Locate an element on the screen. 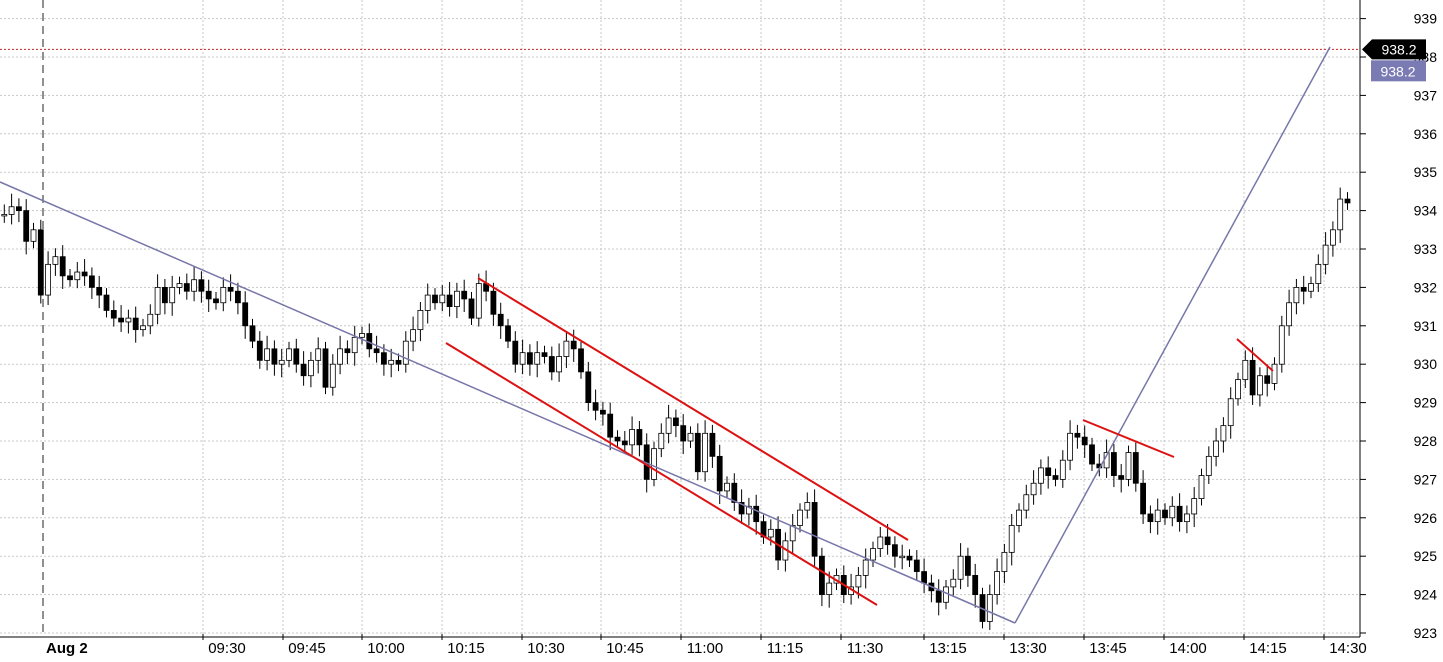  x-tick-label: 13:30 is located at coordinates (1028, 648).